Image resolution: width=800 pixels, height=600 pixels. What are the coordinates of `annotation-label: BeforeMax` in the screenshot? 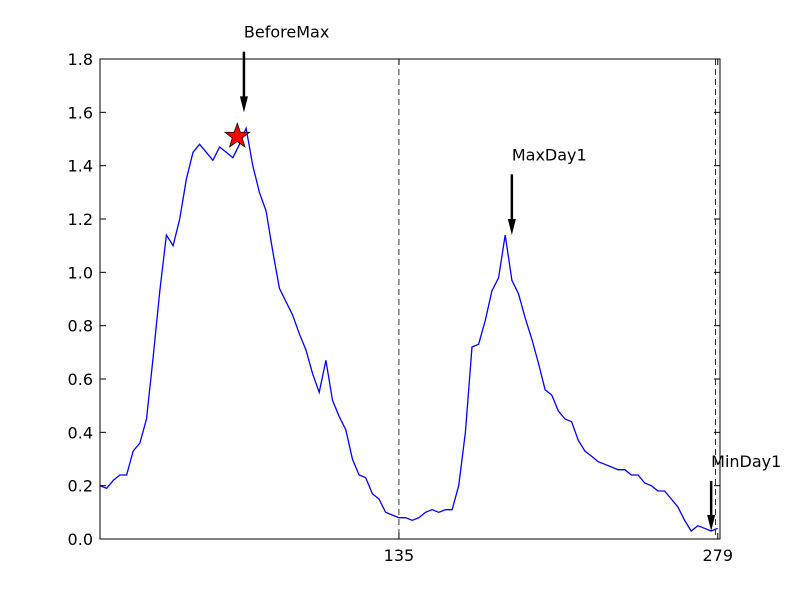 It's located at (286, 32).